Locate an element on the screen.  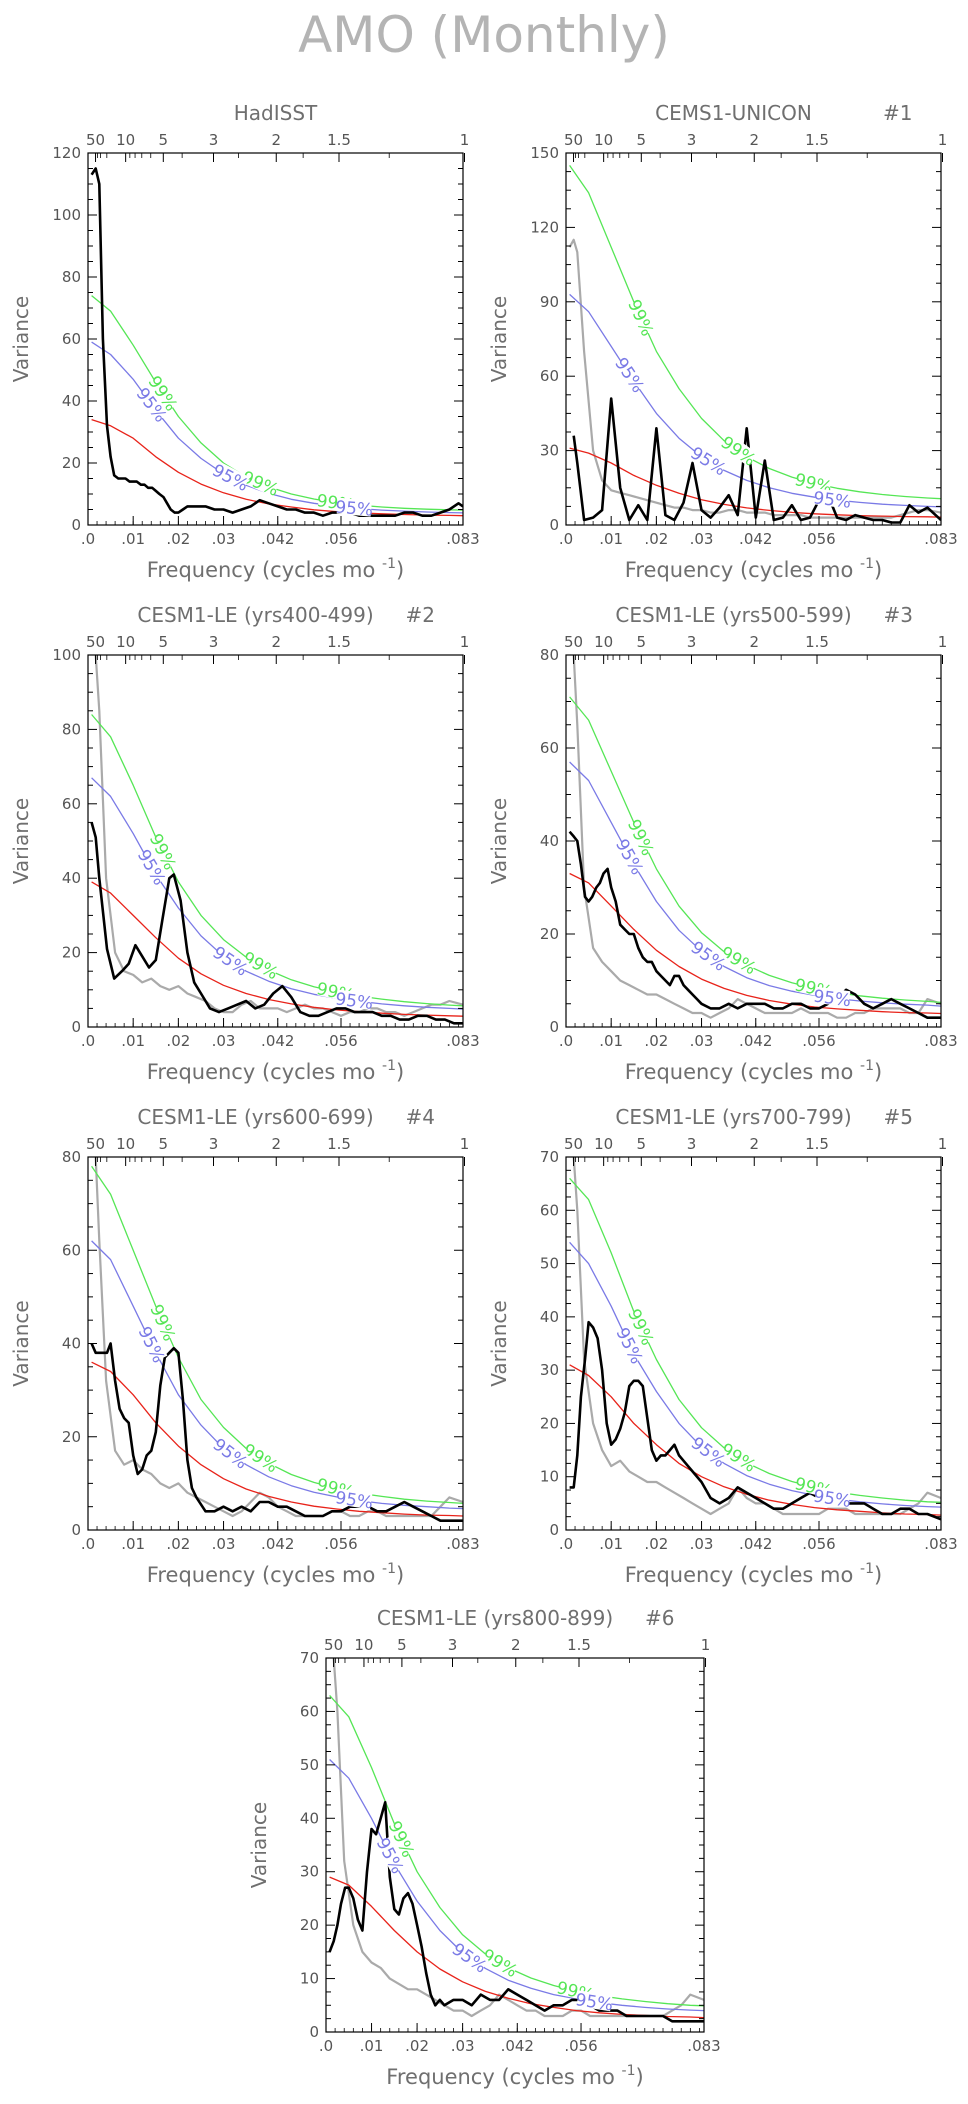
series-line-95pct is located at coordinates (755, 400).